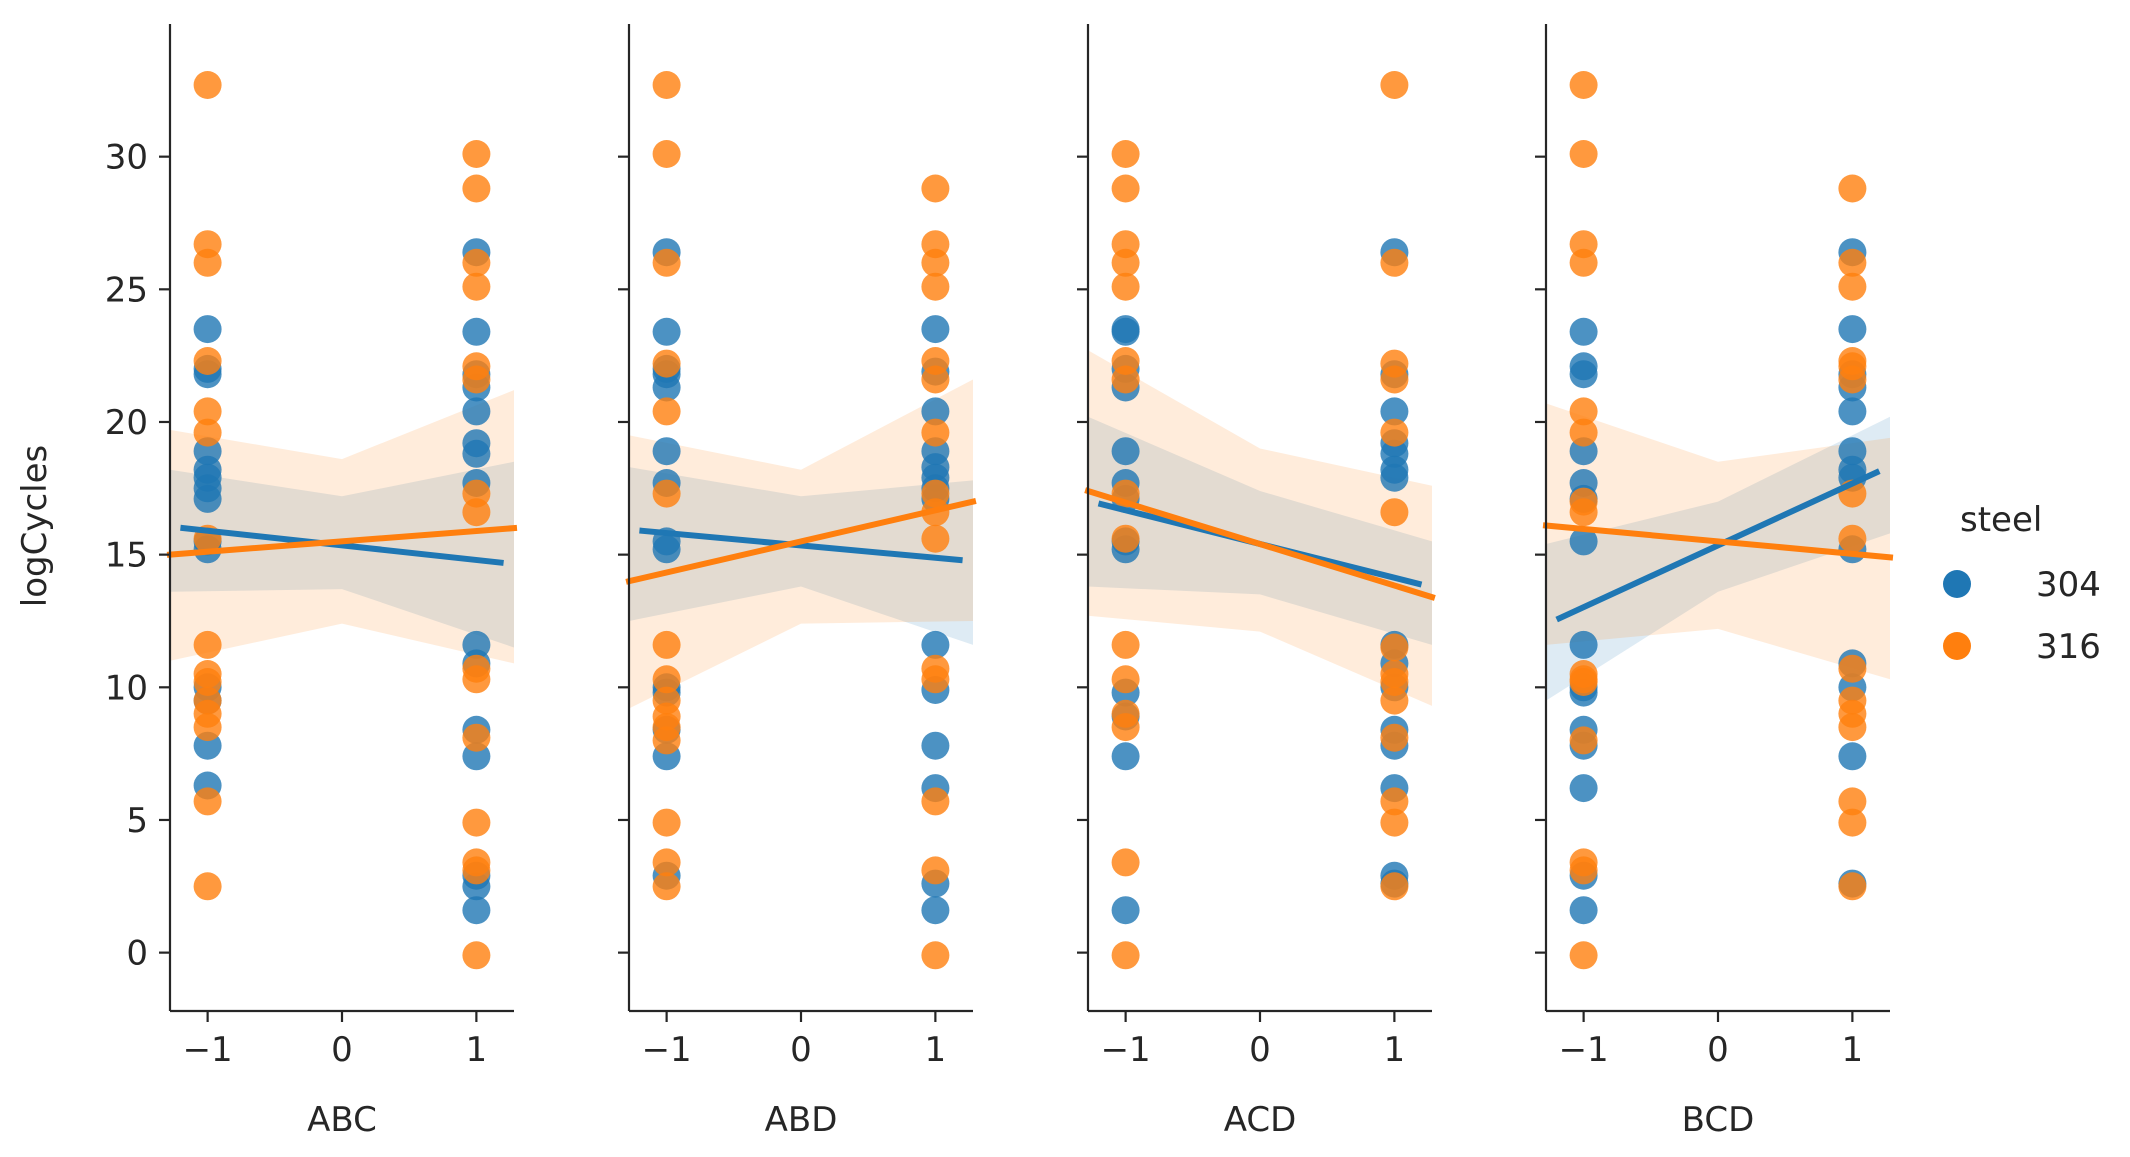 This screenshot has width=2130, height=1157. Describe the element at coordinates (2022, 583) in the screenshot. I see `legend: steel 304 316` at that location.